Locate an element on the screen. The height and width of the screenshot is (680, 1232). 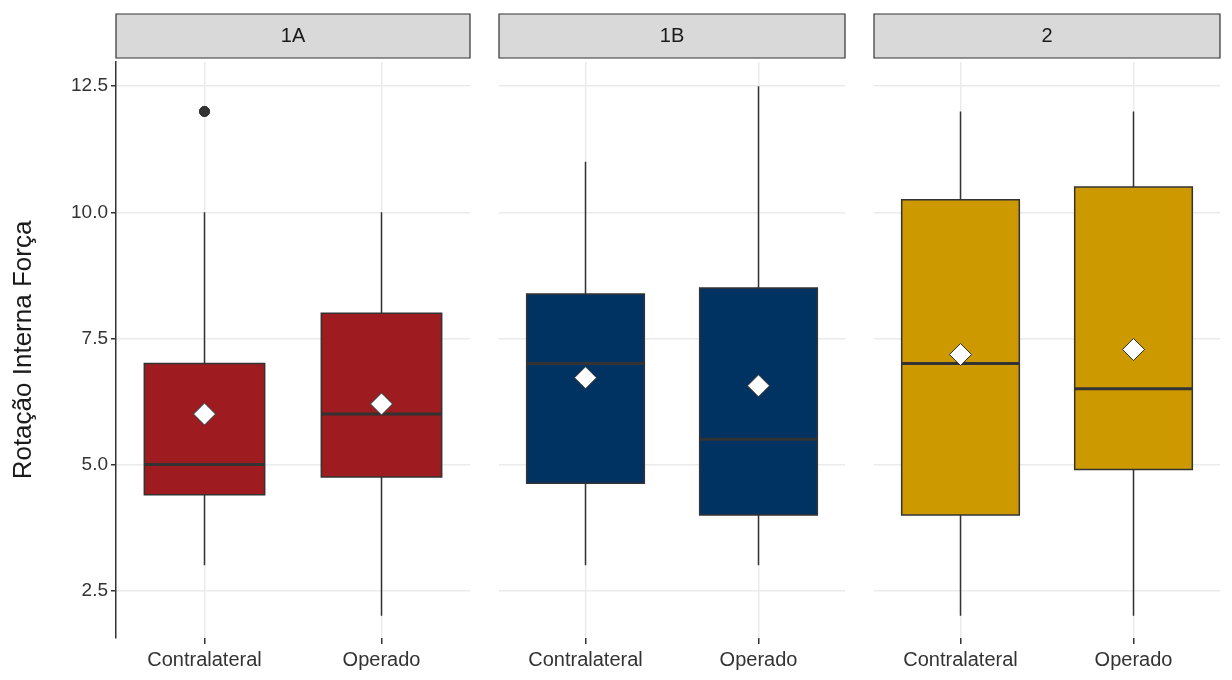
y-tick-label: 2.5 is located at coordinates (94, 589).